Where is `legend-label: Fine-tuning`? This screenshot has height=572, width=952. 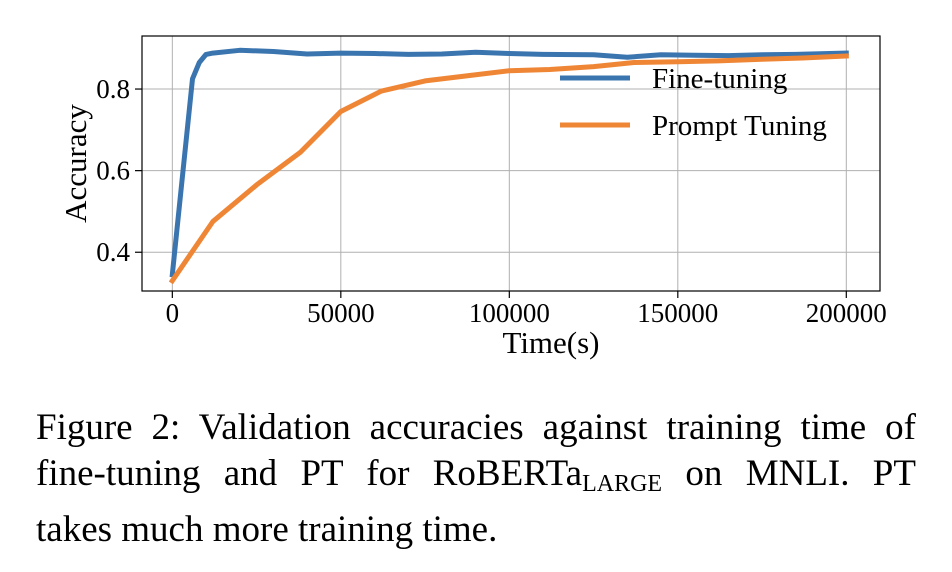
legend-label: Fine-tuning is located at coordinates (719, 79).